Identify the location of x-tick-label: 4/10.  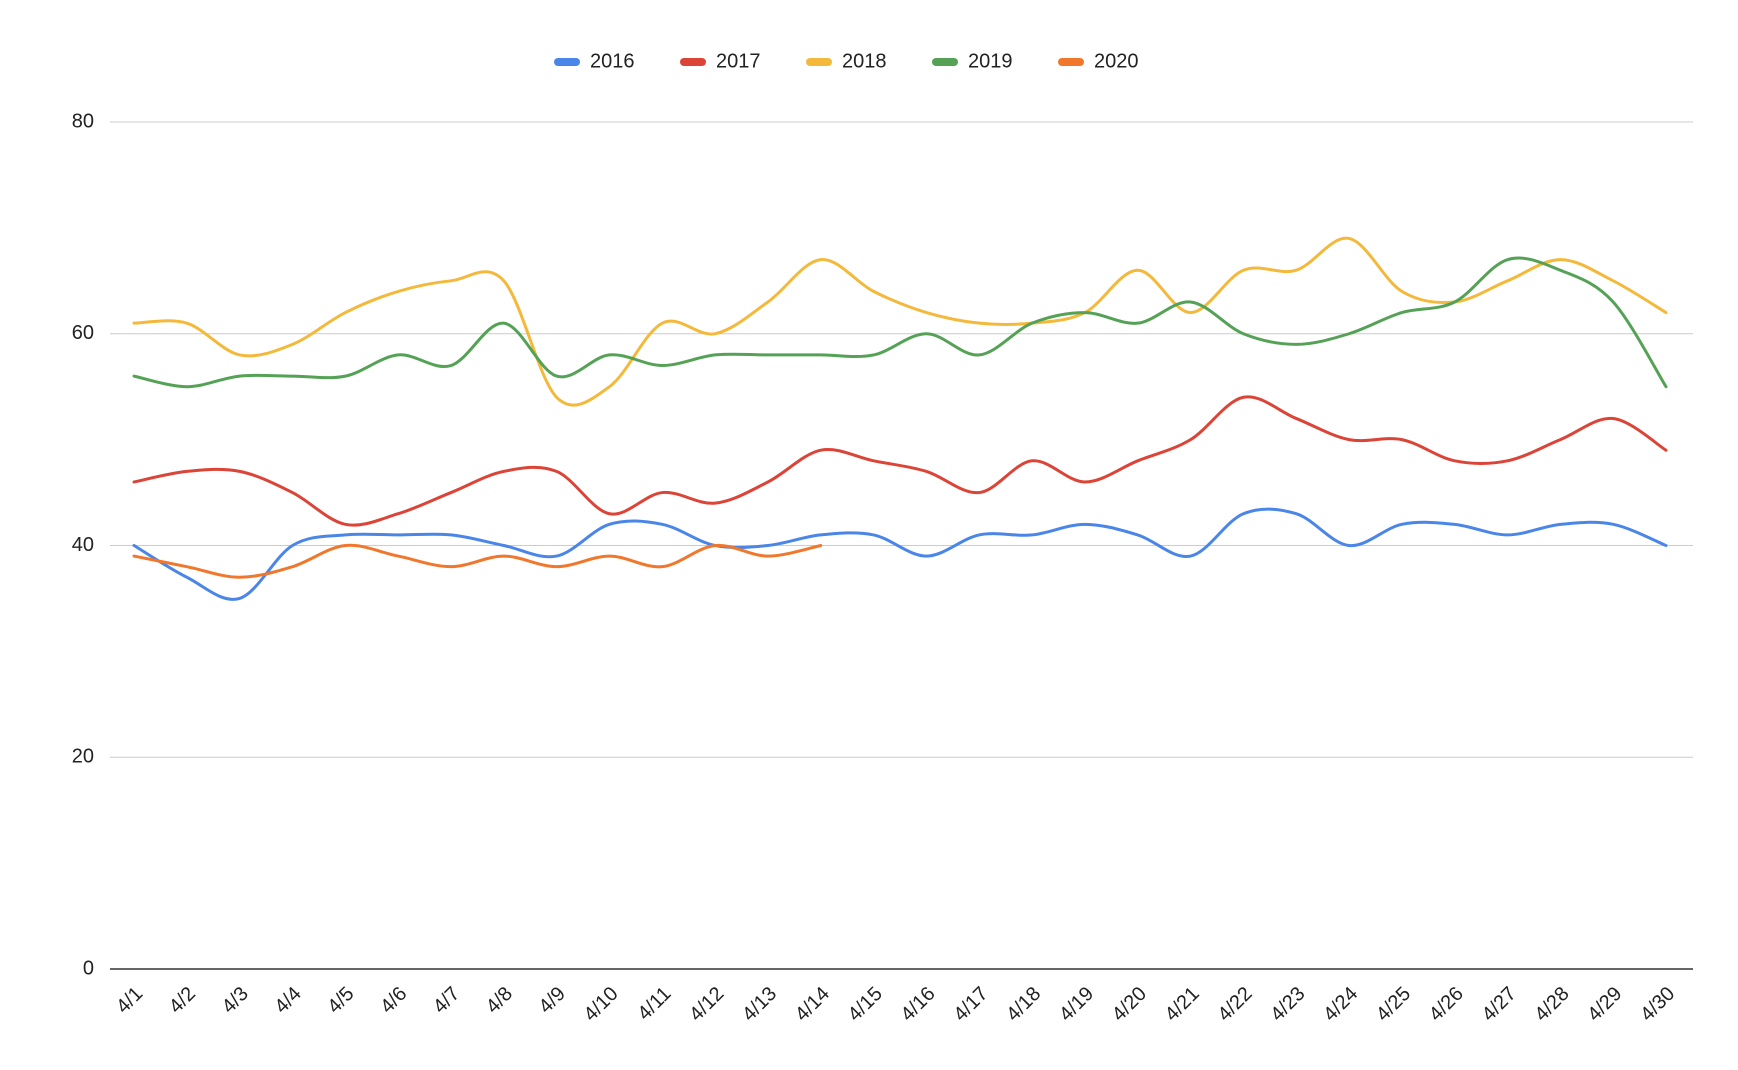
(601, 1004).